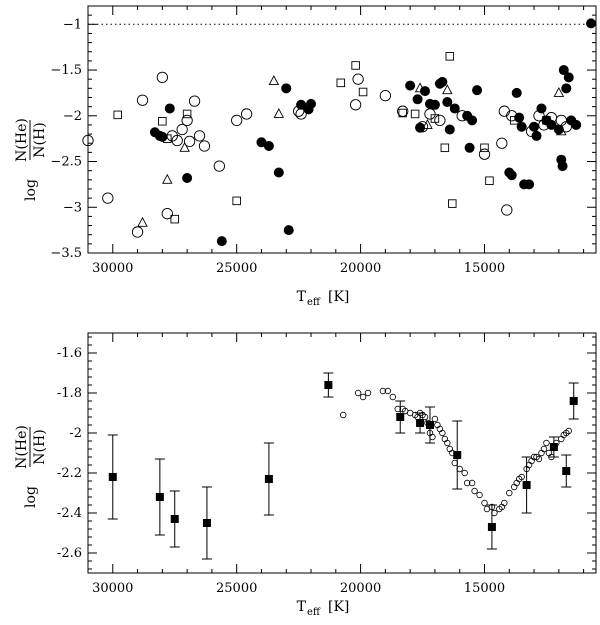 The height and width of the screenshot is (625, 600). Describe the element at coordinates (72, 116) in the screenshot. I see `top-y-tick-label: −2` at that location.